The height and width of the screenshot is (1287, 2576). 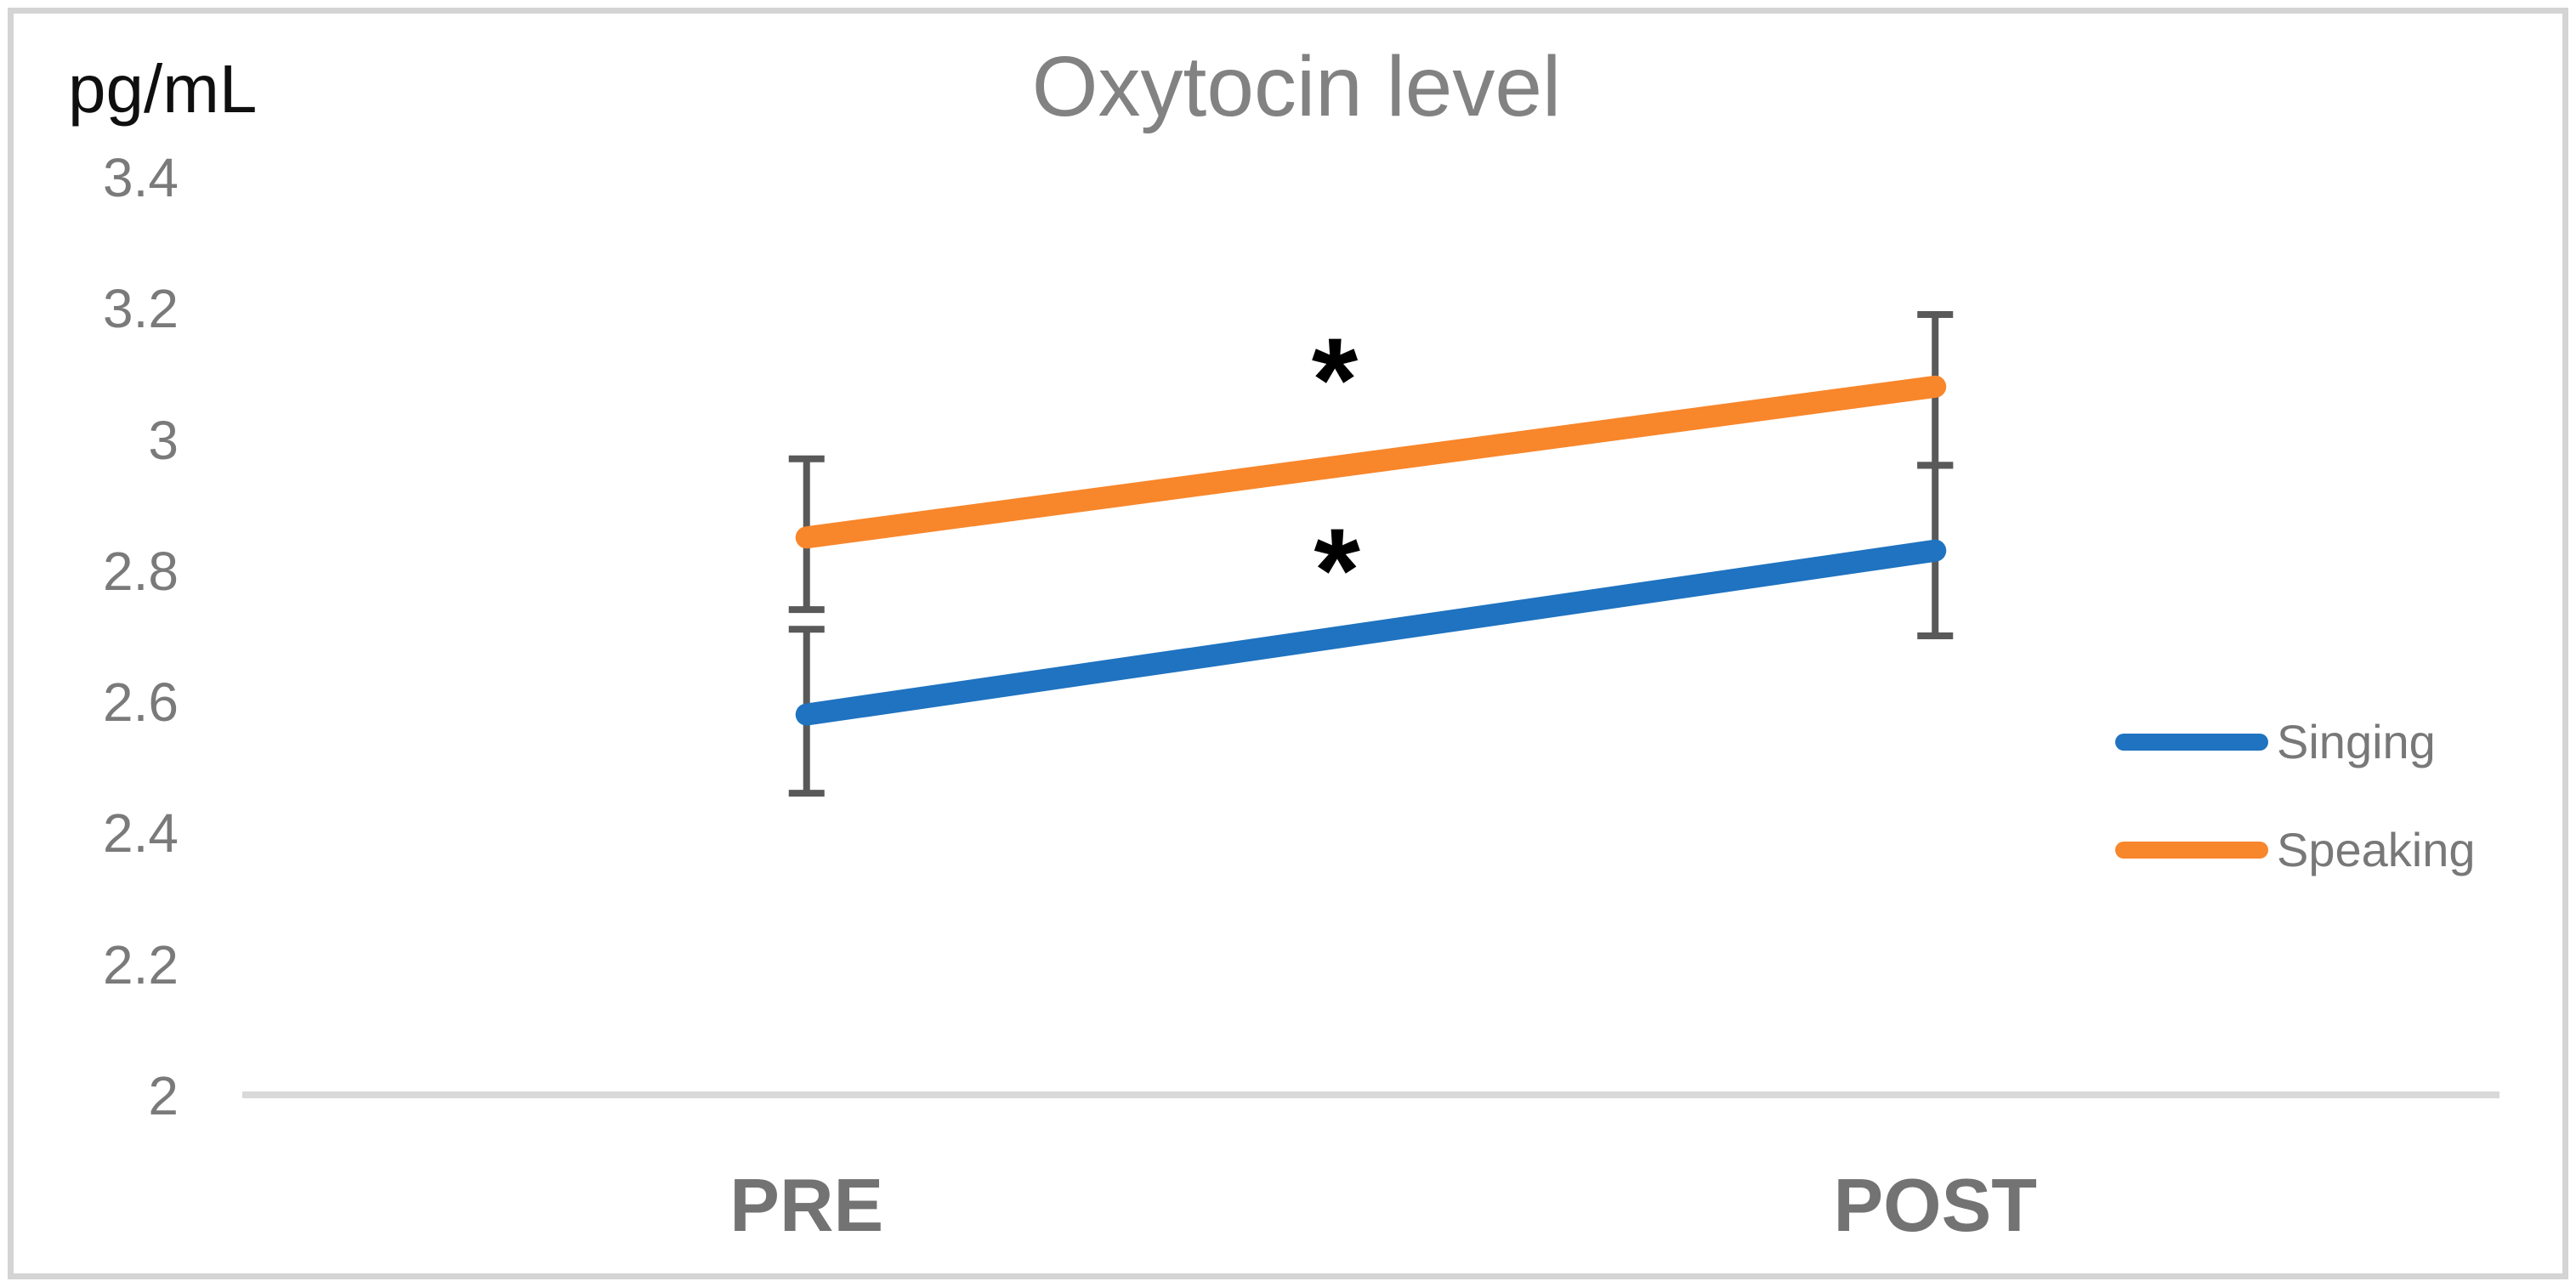 What do you see at coordinates (141, 833) in the screenshot?
I see `y-tick-label: 2.4` at bounding box center [141, 833].